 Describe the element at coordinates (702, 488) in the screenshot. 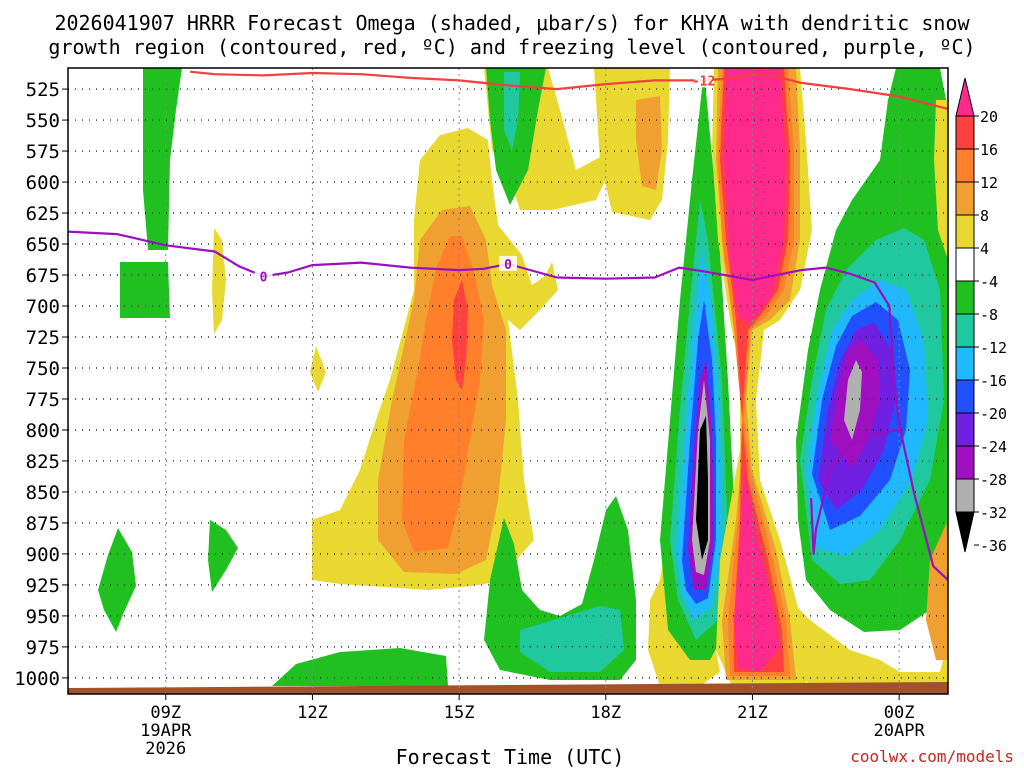

I see `shade-minus36-20z` at that location.